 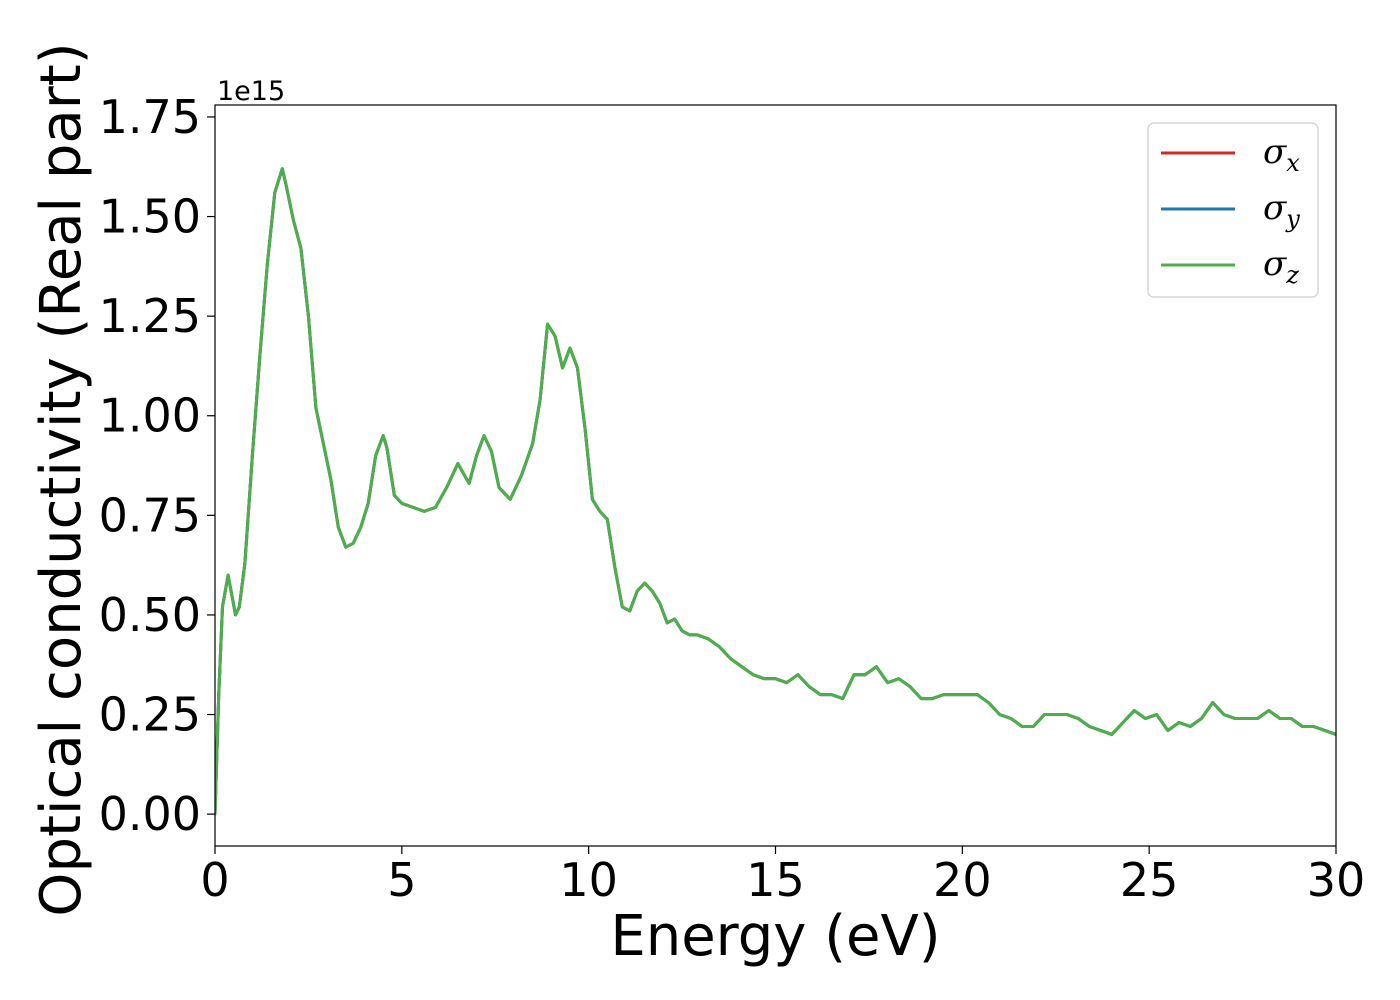 What do you see at coordinates (1281, 266) in the screenshot?
I see `legend-label: σz` at bounding box center [1281, 266].